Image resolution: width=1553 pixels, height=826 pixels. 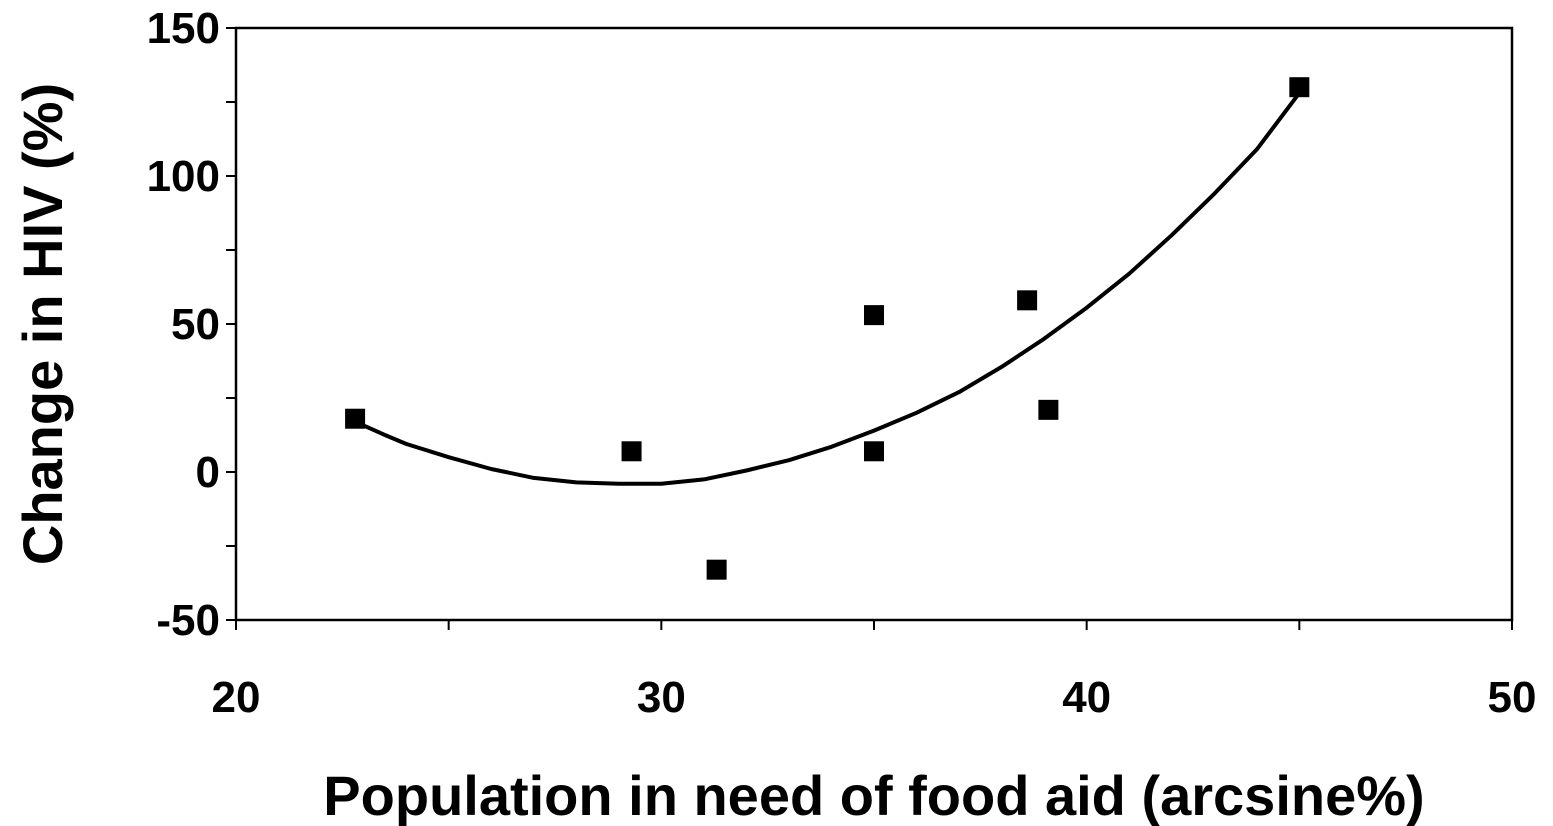 I want to click on y-axis: -50 0 50 100 150, so click(x=191, y=324).